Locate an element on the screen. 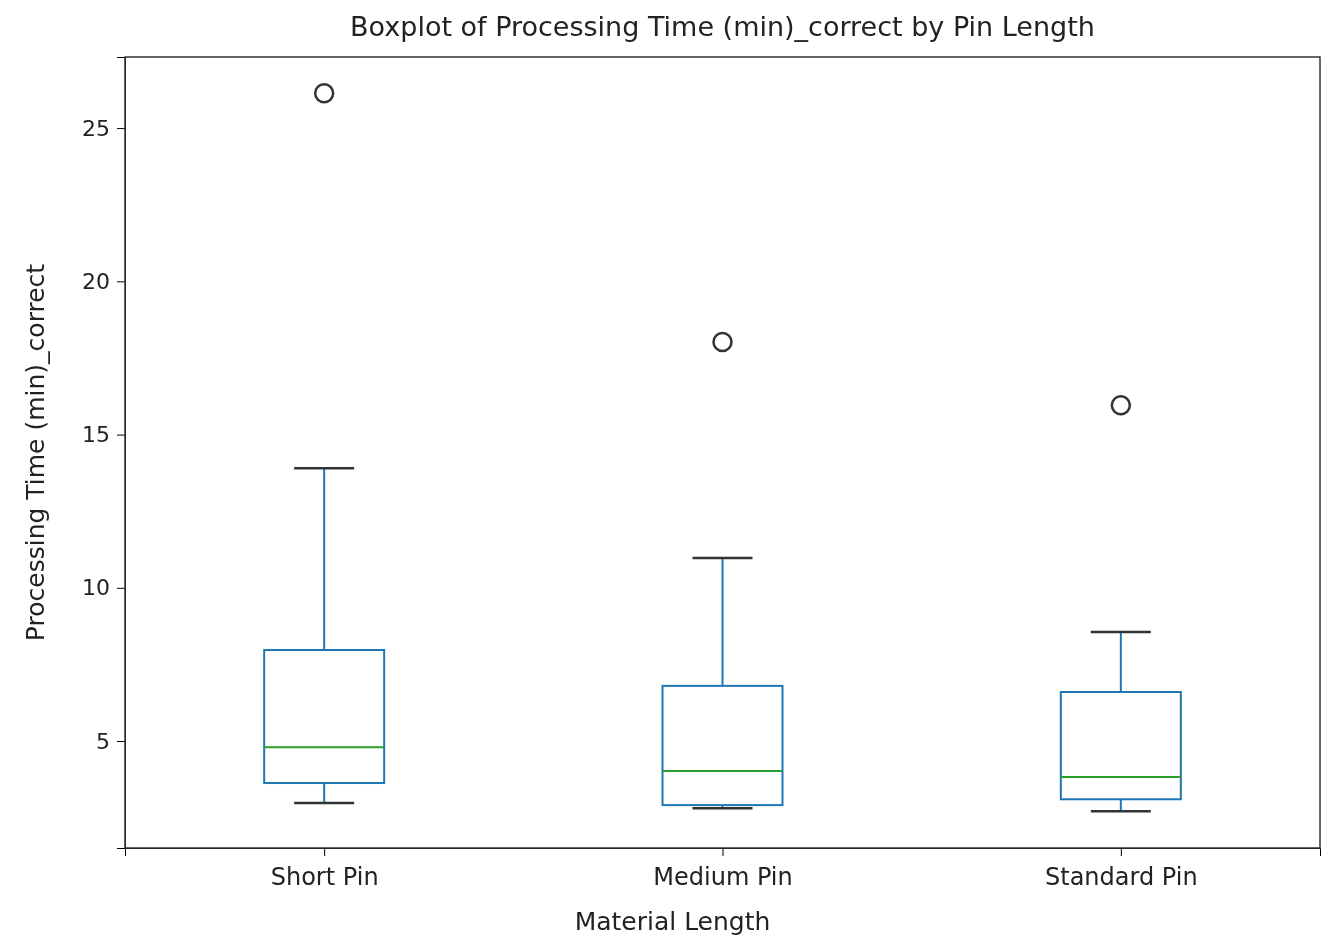 Image resolution: width=1322 pixels, height=940 pixels. x-tick-label: Standard Pin is located at coordinates (1121, 877).